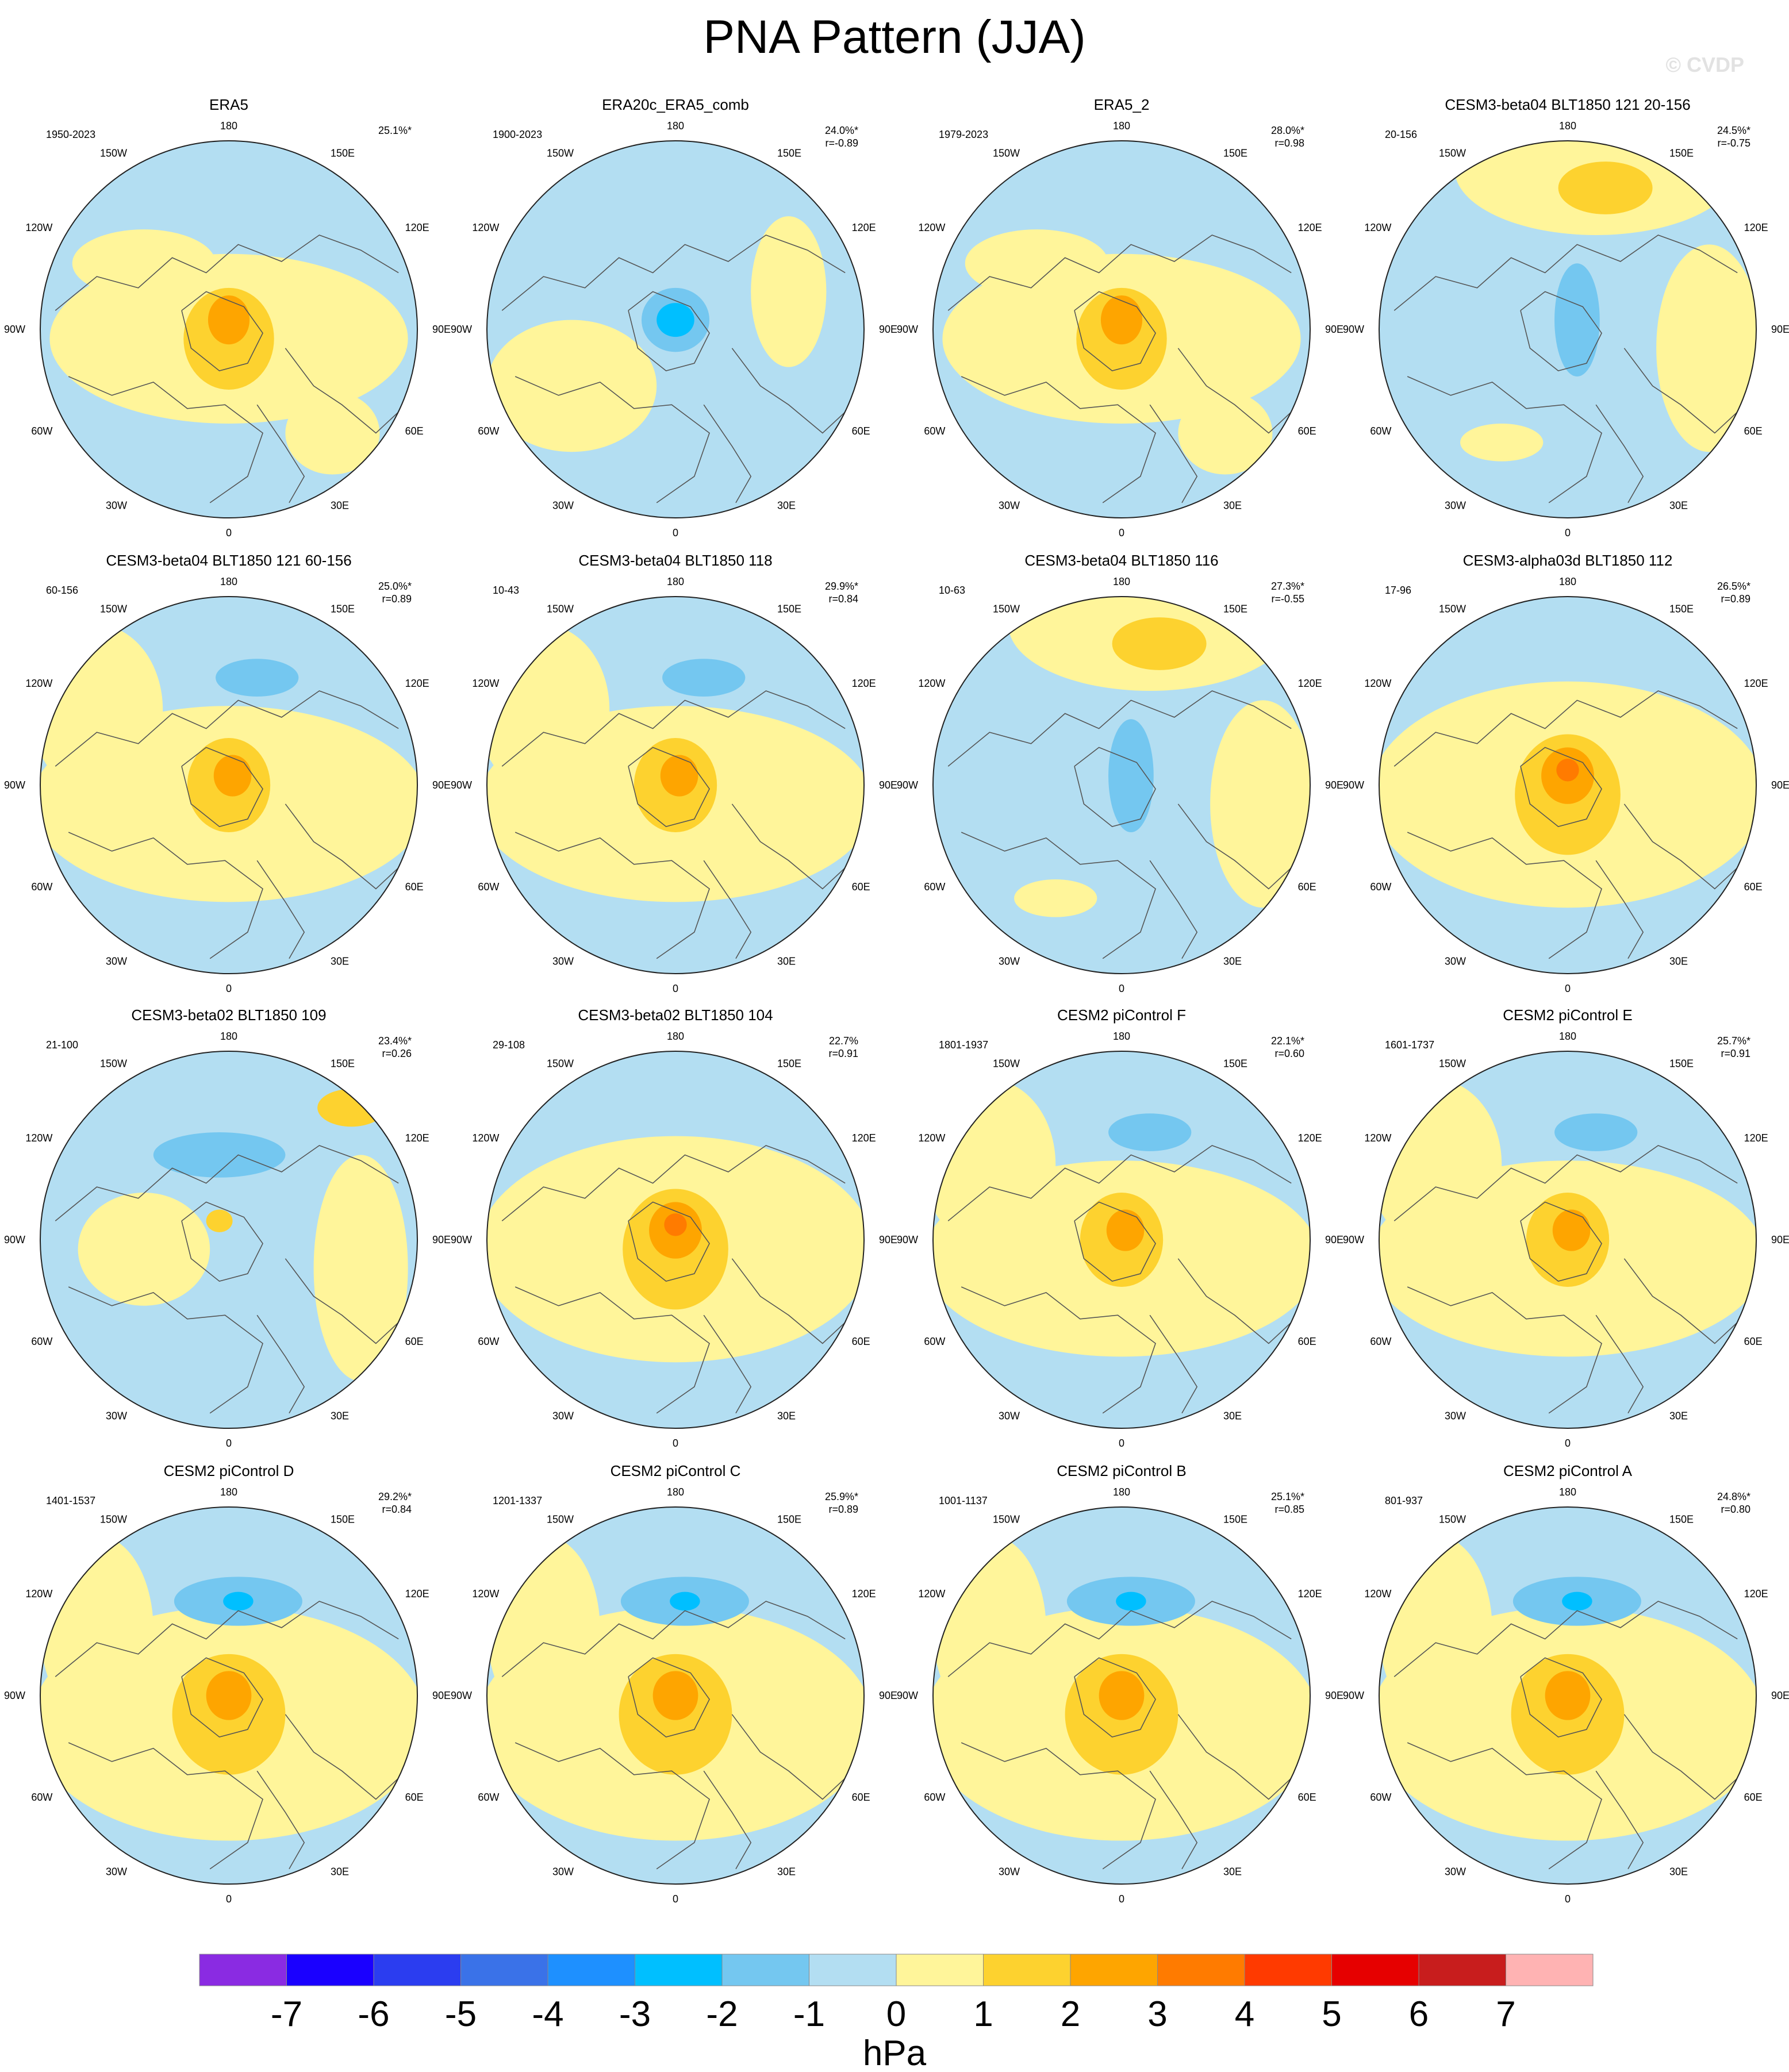 Image resolution: width=1789 pixels, height=2072 pixels. What do you see at coordinates (964, 1045) in the screenshot?
I see `year-range: 1801-1937` at bounding box center [964, 1045].